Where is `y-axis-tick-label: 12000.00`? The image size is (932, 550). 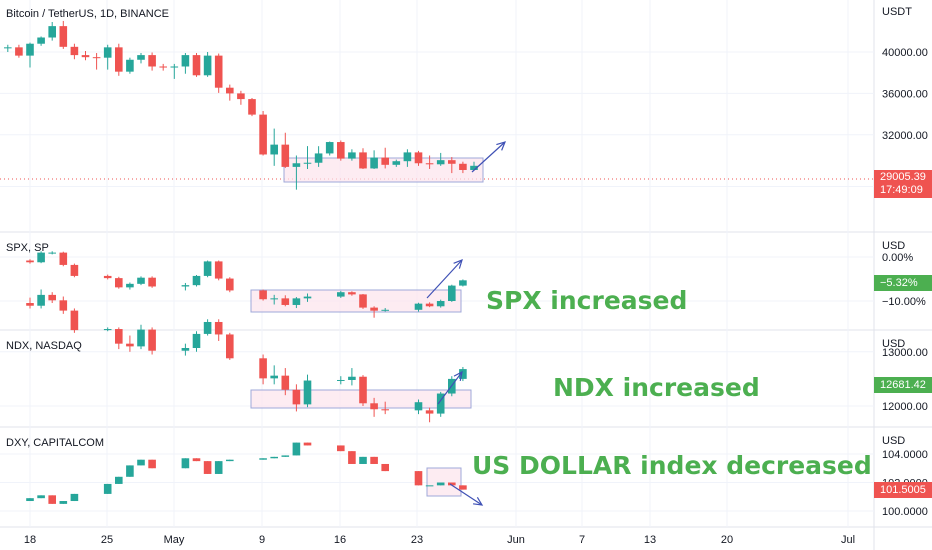
y-axis-tick-label: 12000.00 is located at coordinates (905, 407).